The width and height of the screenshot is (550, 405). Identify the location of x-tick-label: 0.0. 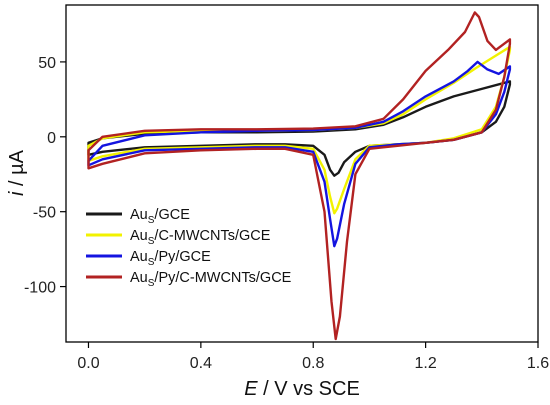
(88, 363).